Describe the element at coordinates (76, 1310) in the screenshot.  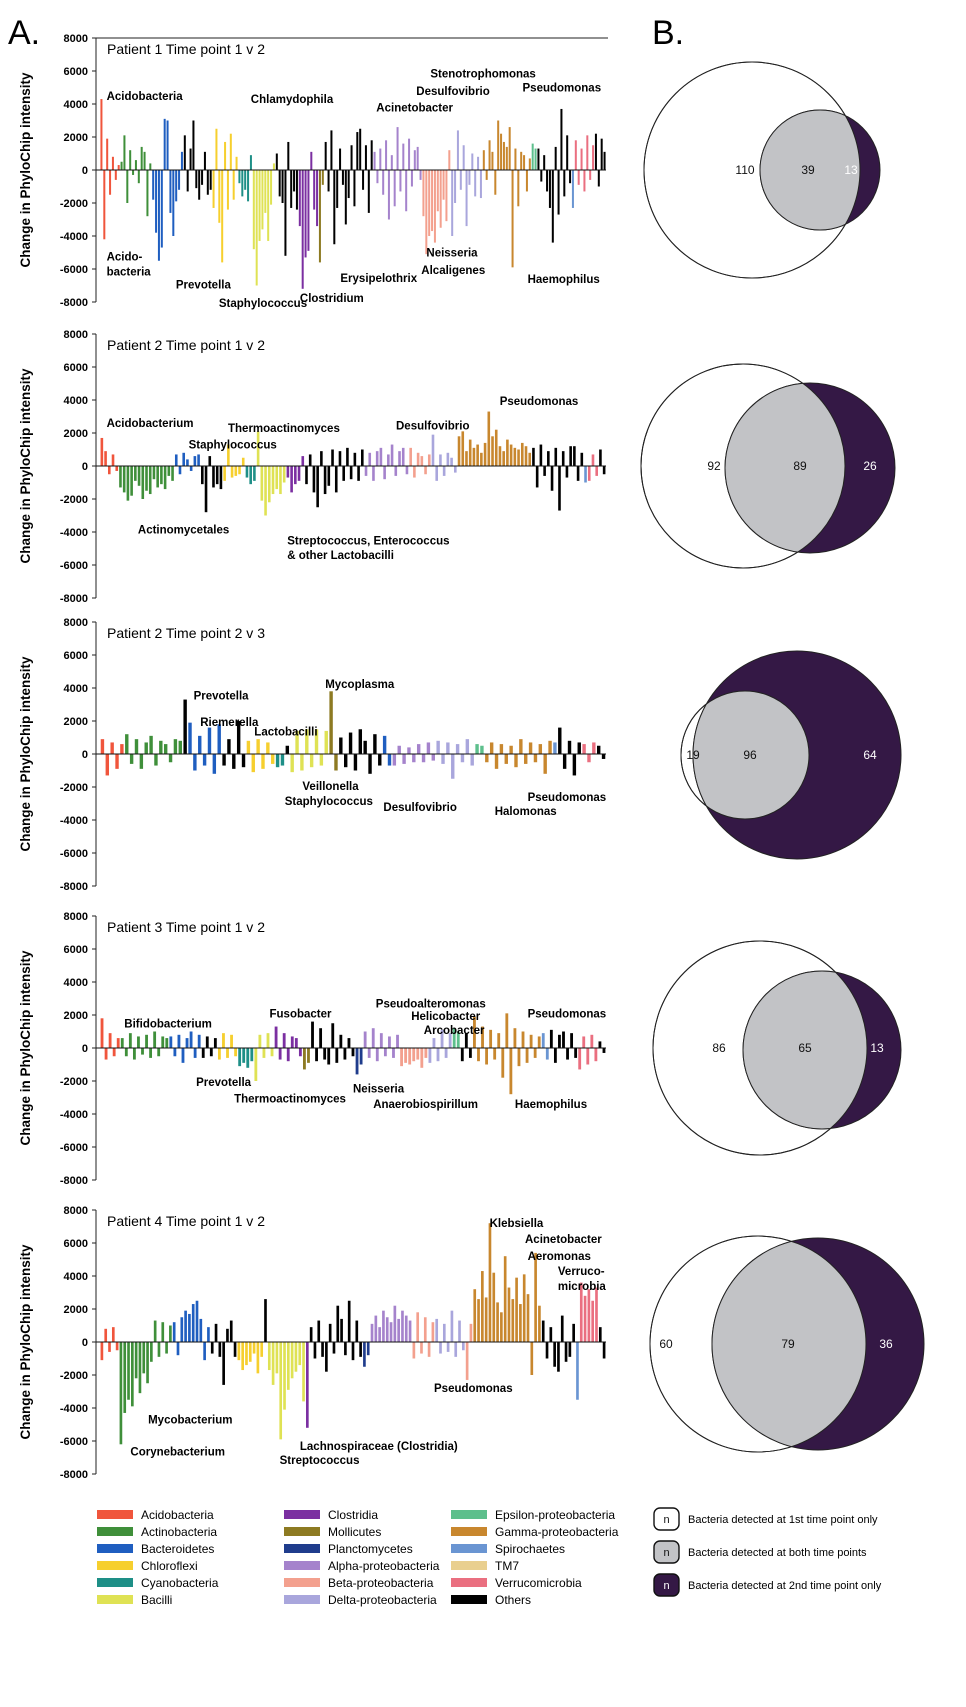
I see `y-tick-label: 2000` at that location.